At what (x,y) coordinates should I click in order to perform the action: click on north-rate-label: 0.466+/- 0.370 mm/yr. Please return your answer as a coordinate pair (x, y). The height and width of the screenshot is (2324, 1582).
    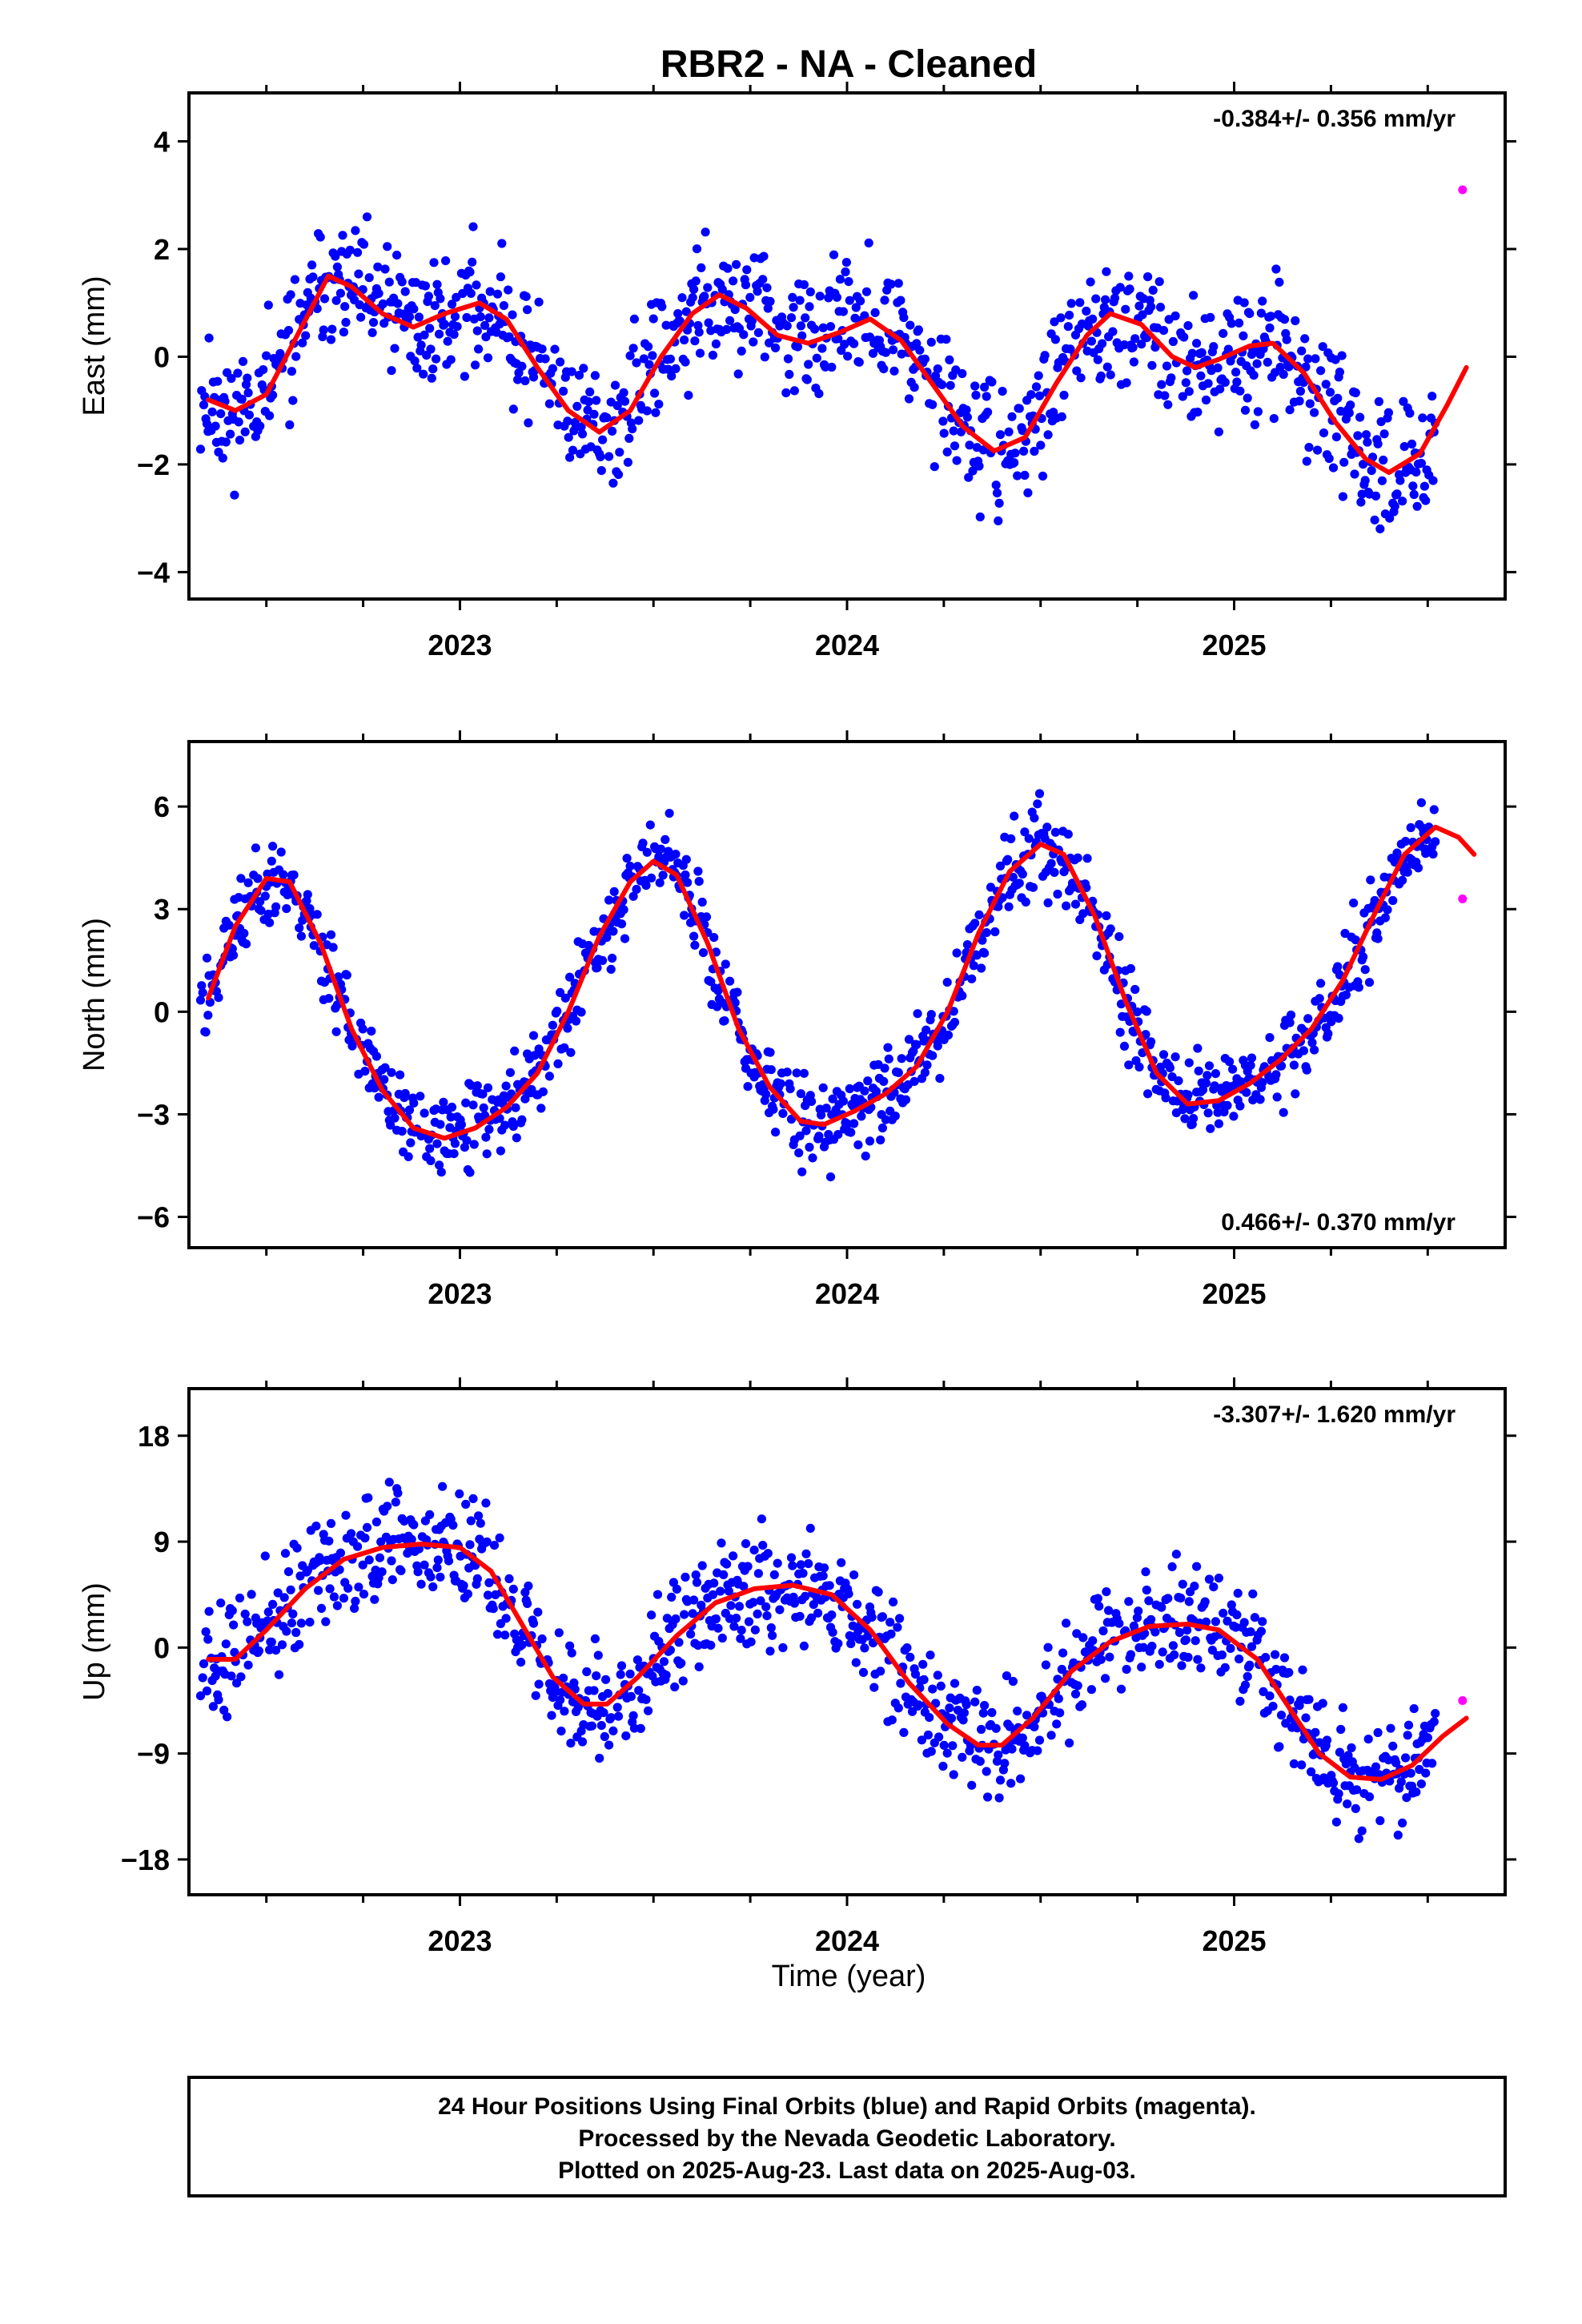
    Looking at the image, I should click on (1338, 1222).